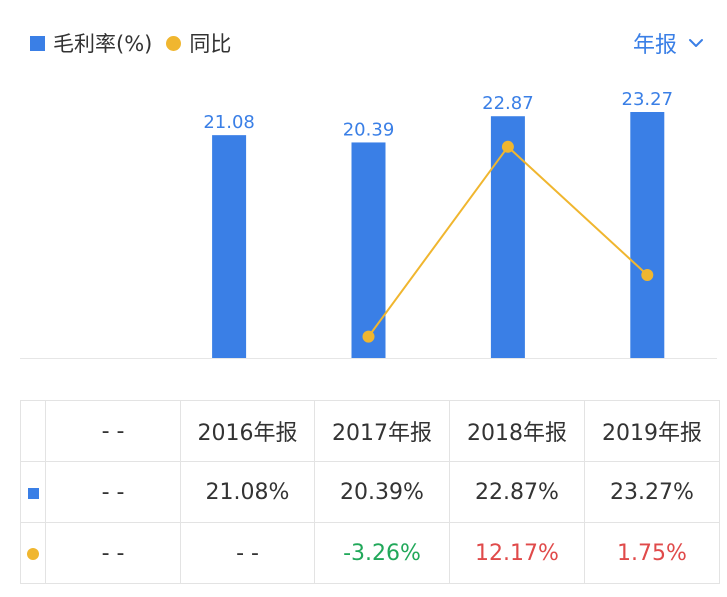 Image resolution: width=727 pixels, height=597 pixels. I want to click on legend-item-gross-margin: 毛利率(%), so click(91, 43).